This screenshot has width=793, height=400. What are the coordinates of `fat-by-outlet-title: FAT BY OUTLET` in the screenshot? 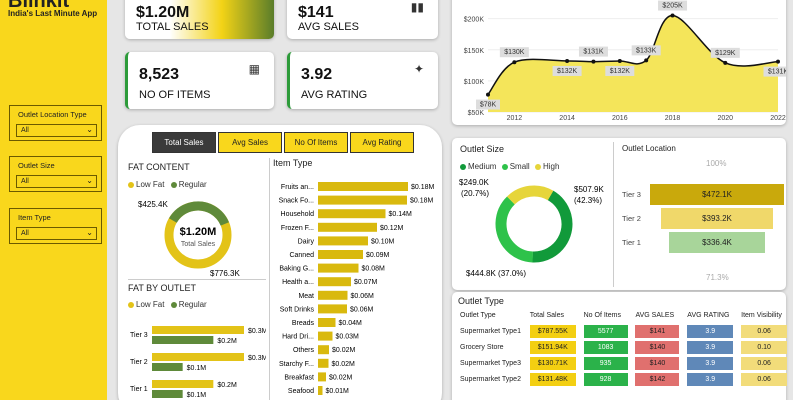 It's located at (162, 288).